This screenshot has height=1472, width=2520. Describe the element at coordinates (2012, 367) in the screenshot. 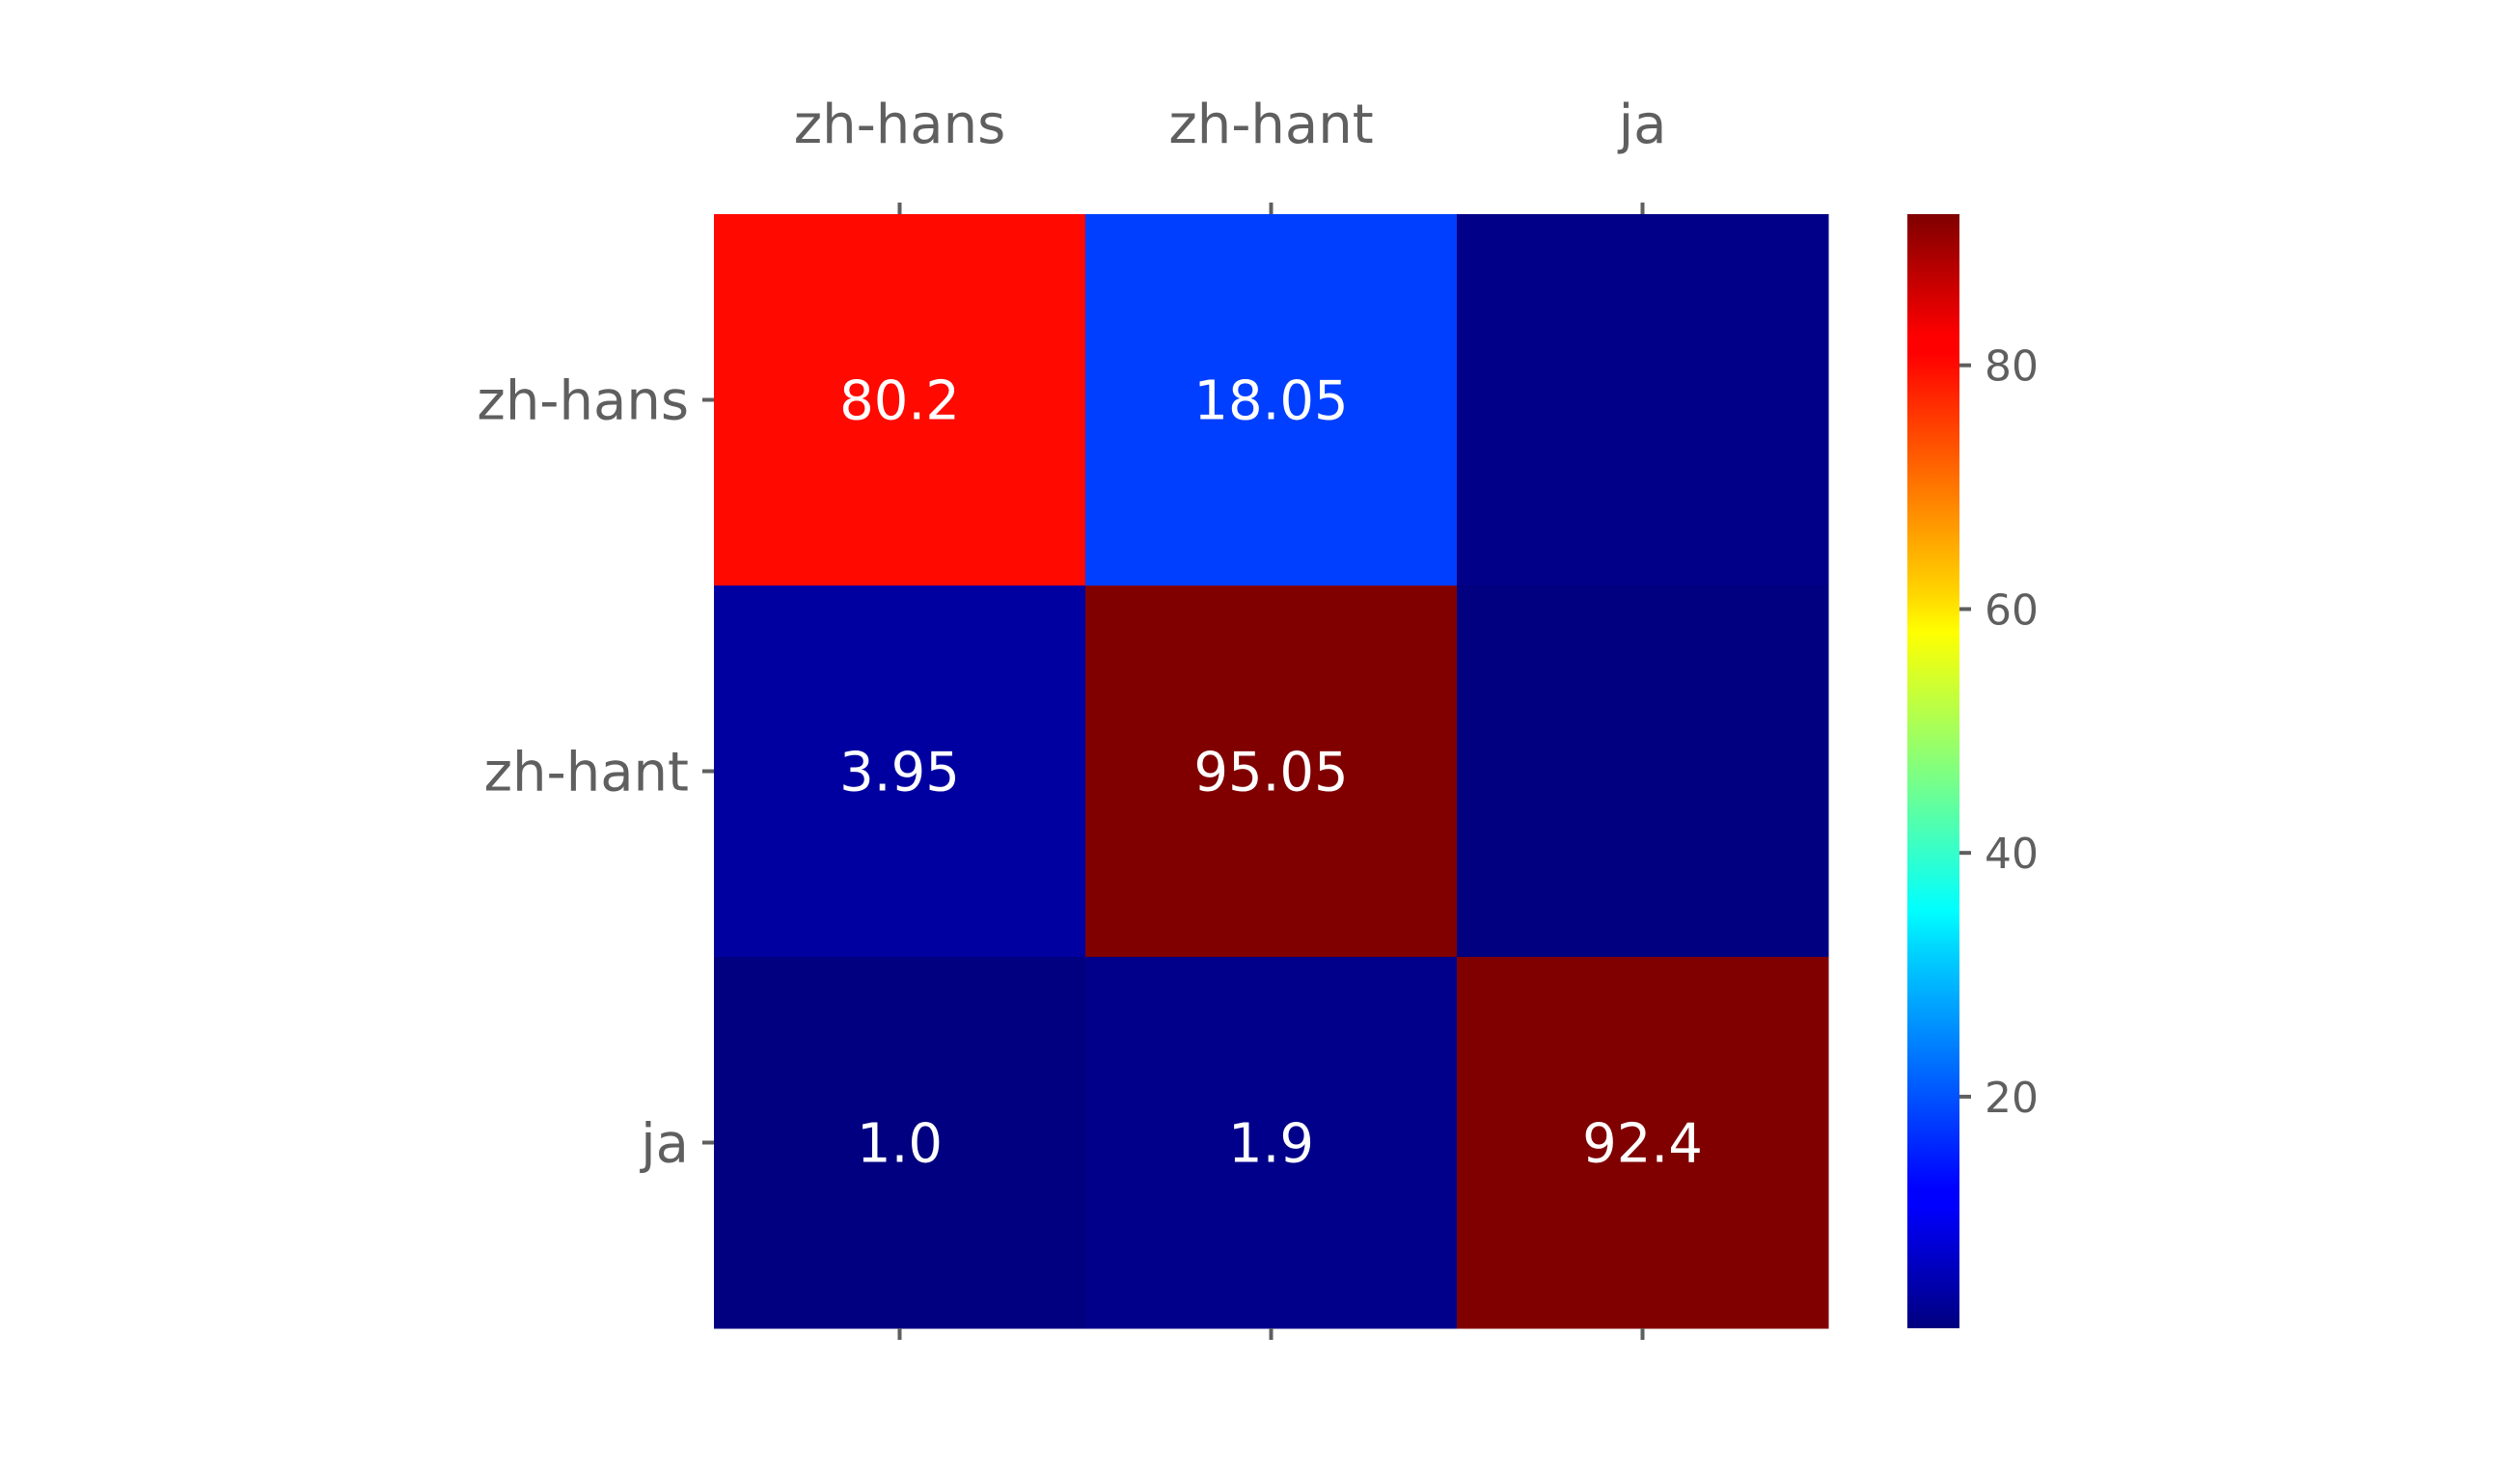

I see `colorbar-tick-label: 80` at that location.